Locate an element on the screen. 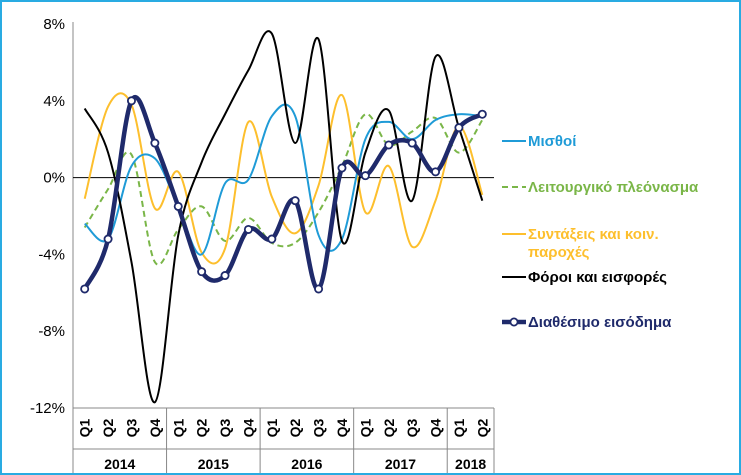 The height and width of the screenshot is (475, 741). legend-entry: παροχές is located at coordinates (559, 252).